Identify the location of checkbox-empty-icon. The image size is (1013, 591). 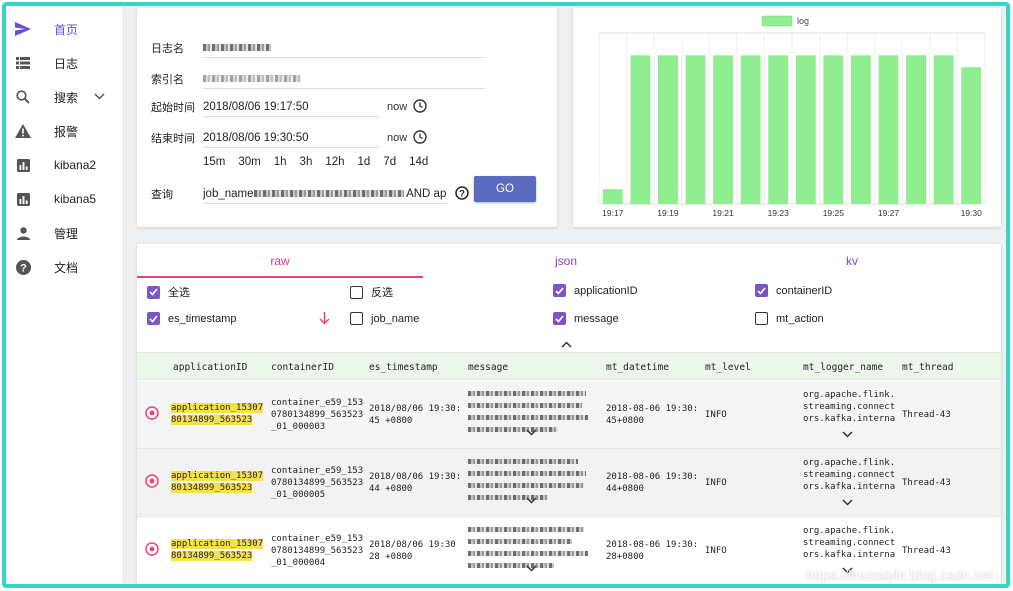
(356, 318).